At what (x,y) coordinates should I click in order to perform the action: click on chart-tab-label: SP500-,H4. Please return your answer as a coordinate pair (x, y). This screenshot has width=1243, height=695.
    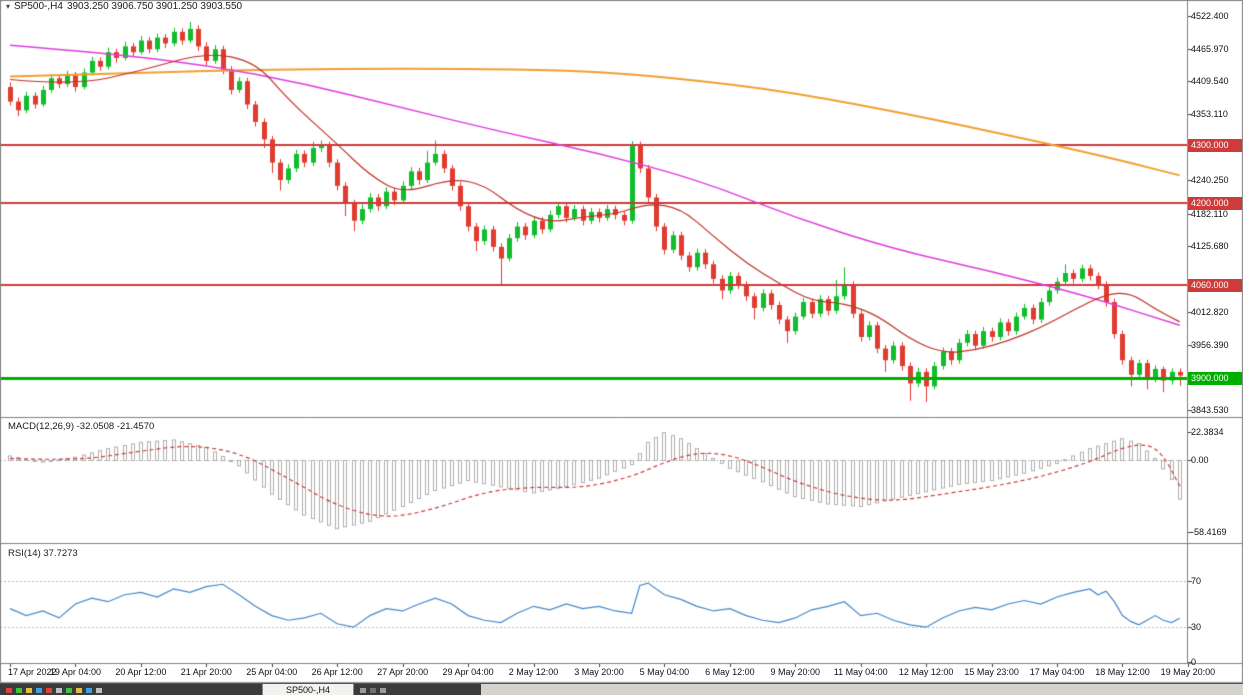
    Looking at the image, I should click on (308, 690).